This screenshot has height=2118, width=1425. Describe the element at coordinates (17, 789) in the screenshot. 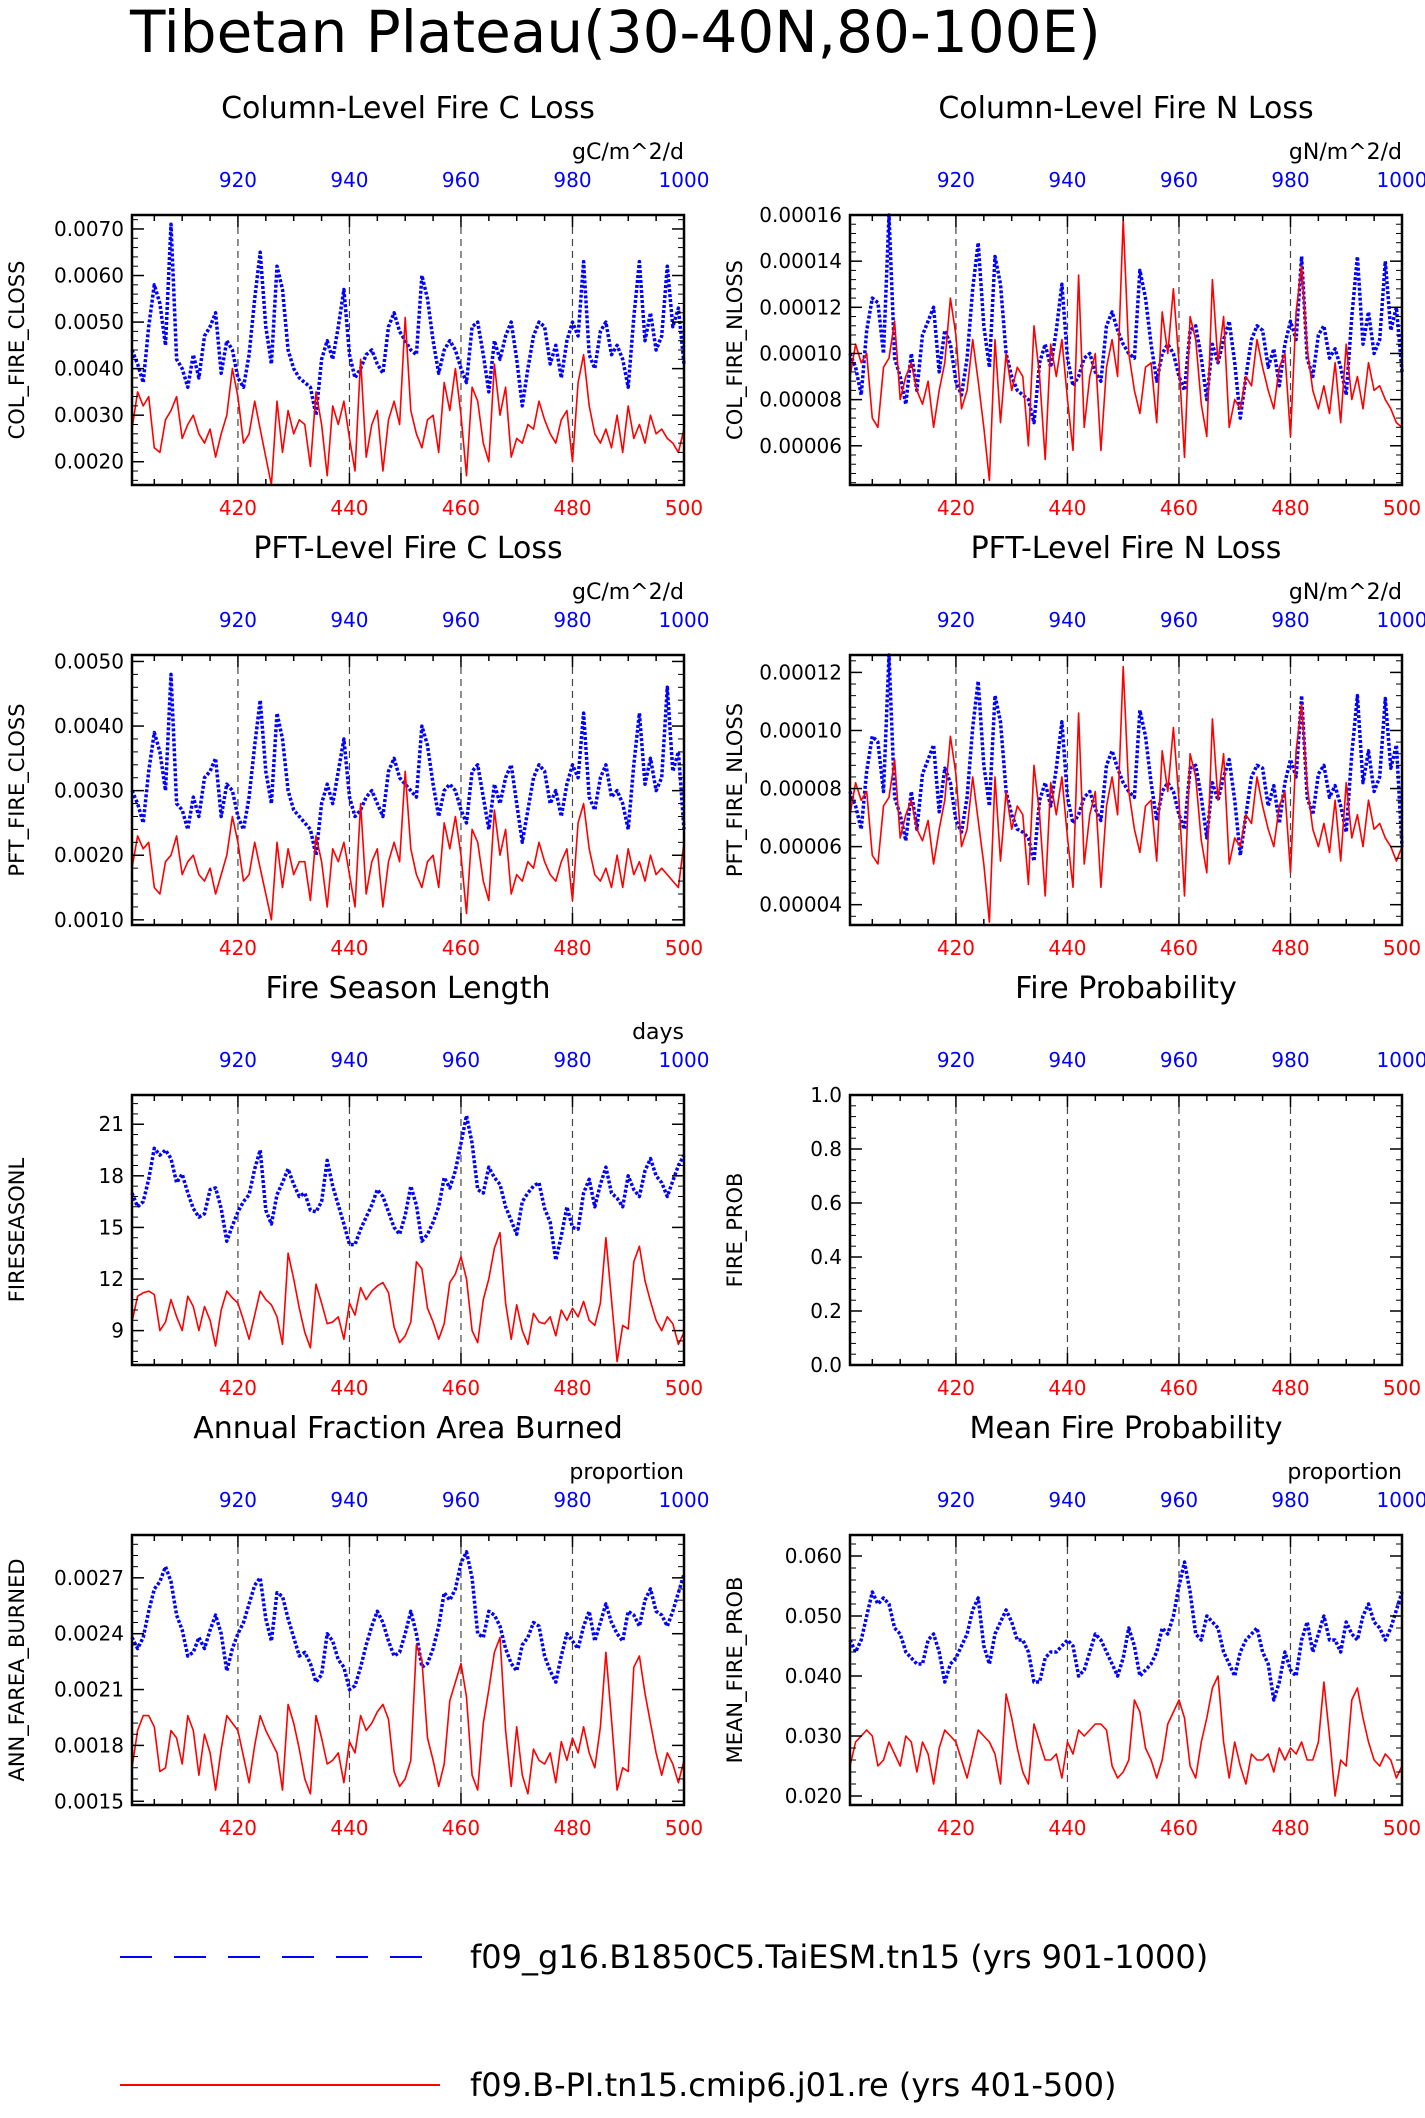

I see `y-axis-label: PFT_FIRE_CLOSS` at that location.